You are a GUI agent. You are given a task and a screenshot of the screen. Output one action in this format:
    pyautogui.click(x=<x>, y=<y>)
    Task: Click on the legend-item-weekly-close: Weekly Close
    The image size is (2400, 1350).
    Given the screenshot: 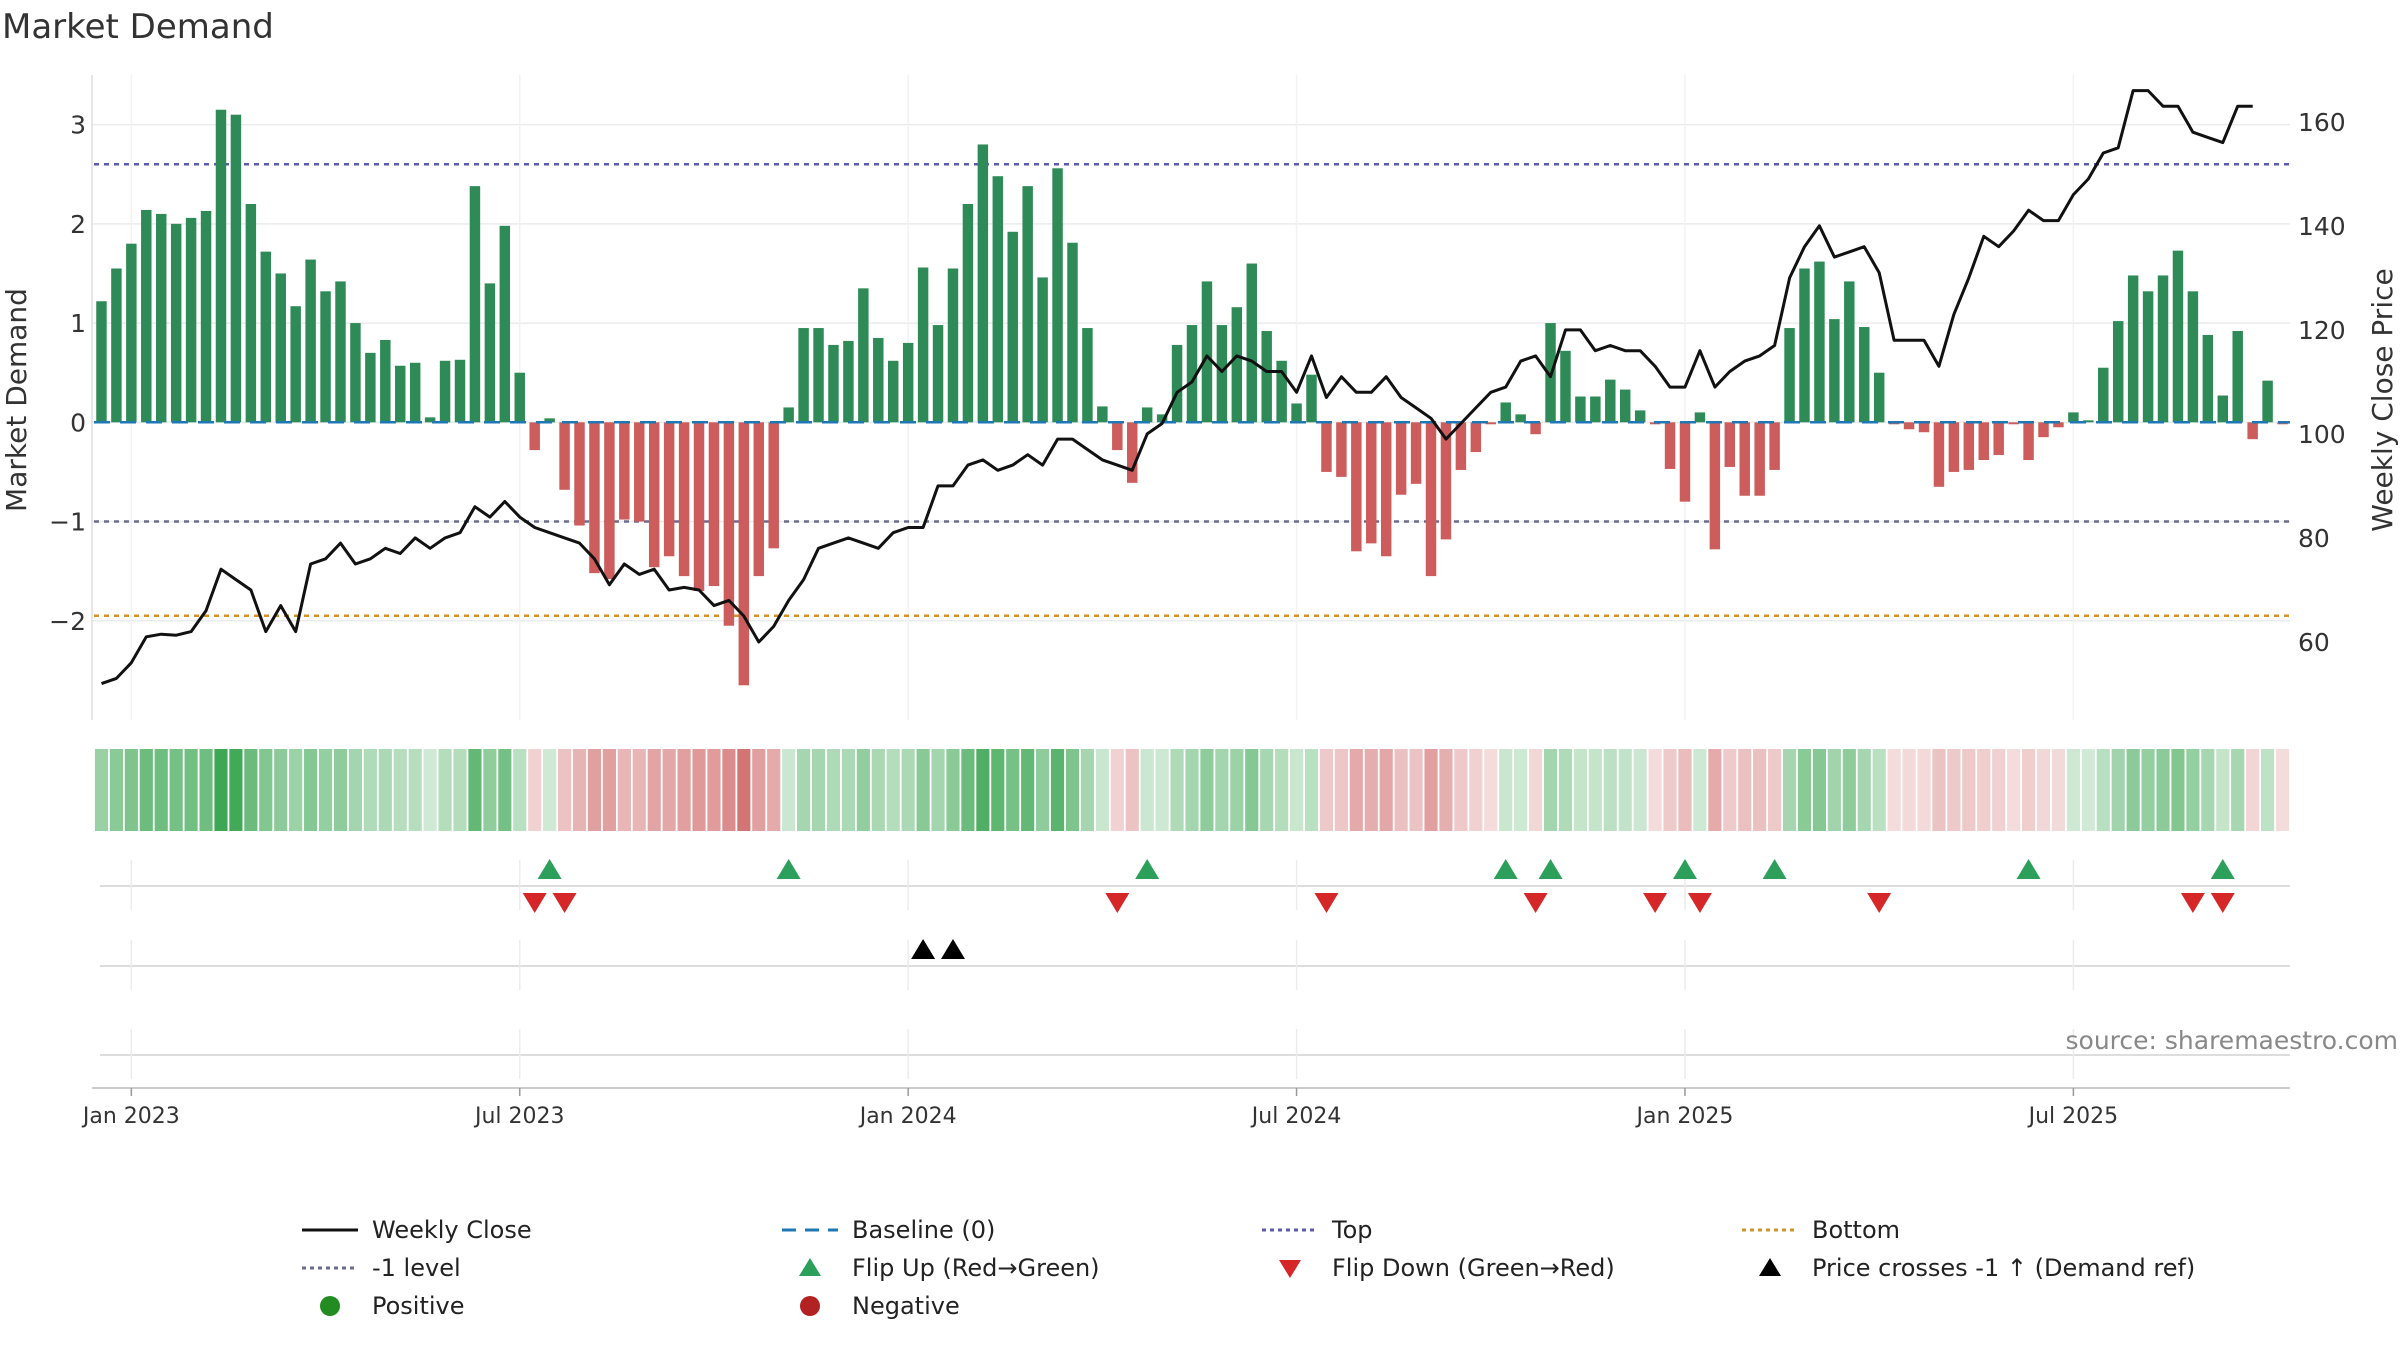 What is the action you would take?
    pyautogui.click(x=416, y=1230)
    